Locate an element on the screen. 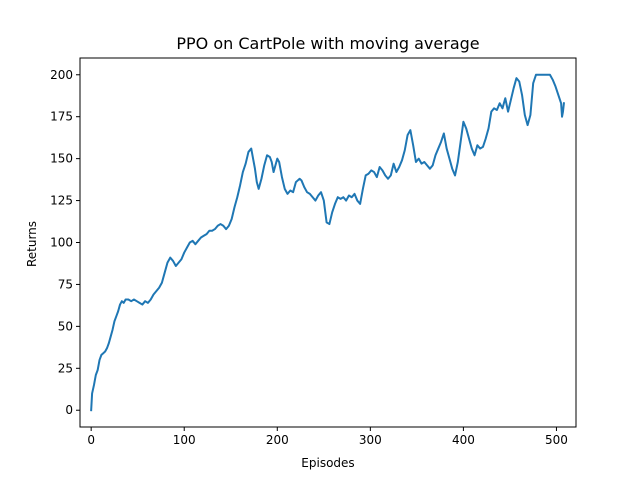 Image resolution: width=640 pixels, height=480 pixels. y-tick-label: 150 is located at coordinates (61, 159).